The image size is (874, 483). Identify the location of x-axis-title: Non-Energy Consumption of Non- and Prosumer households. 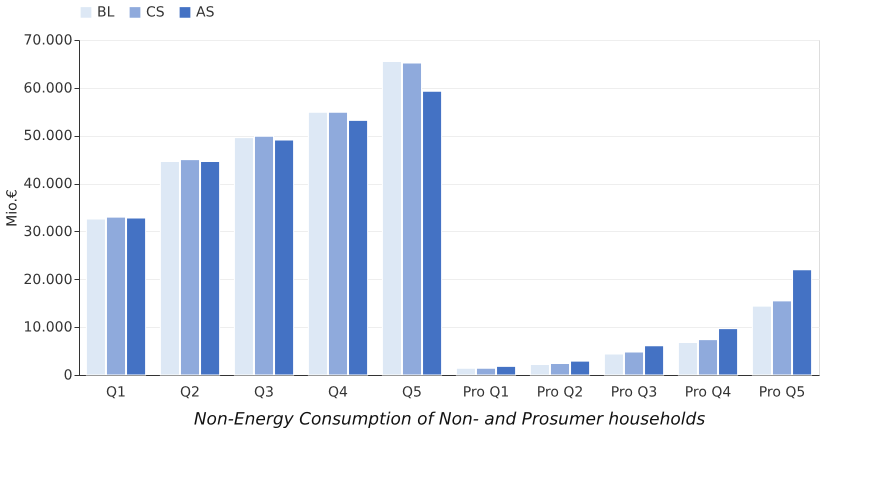
(450, 420).